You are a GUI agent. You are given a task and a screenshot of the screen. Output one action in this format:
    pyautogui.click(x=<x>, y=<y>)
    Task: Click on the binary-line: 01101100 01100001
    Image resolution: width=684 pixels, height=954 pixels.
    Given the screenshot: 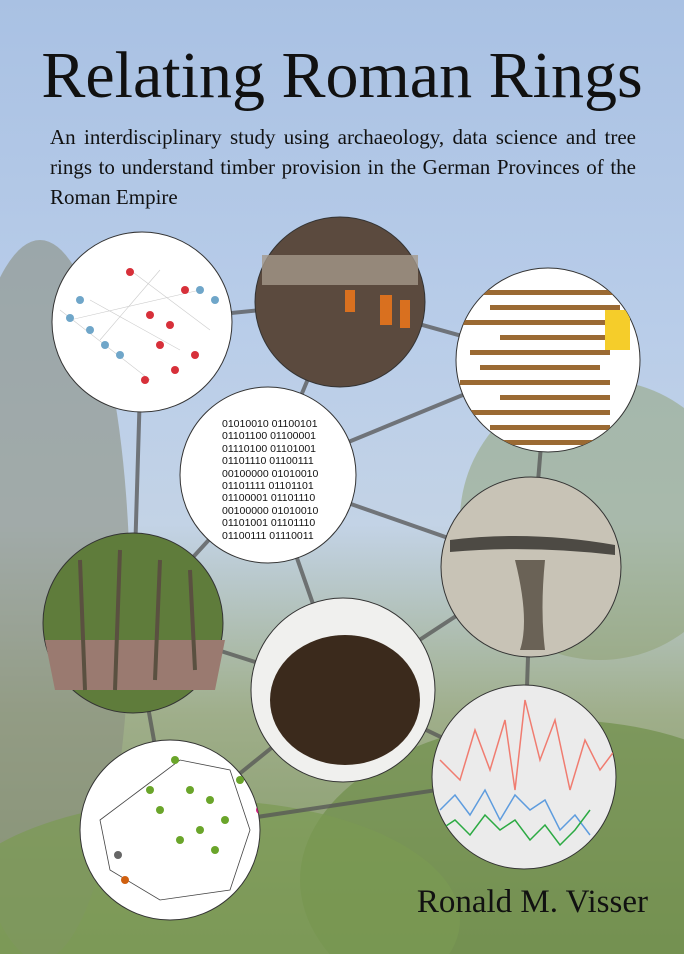 What is the action you would take?
    pyautogui.click(x=269, y=436)
    